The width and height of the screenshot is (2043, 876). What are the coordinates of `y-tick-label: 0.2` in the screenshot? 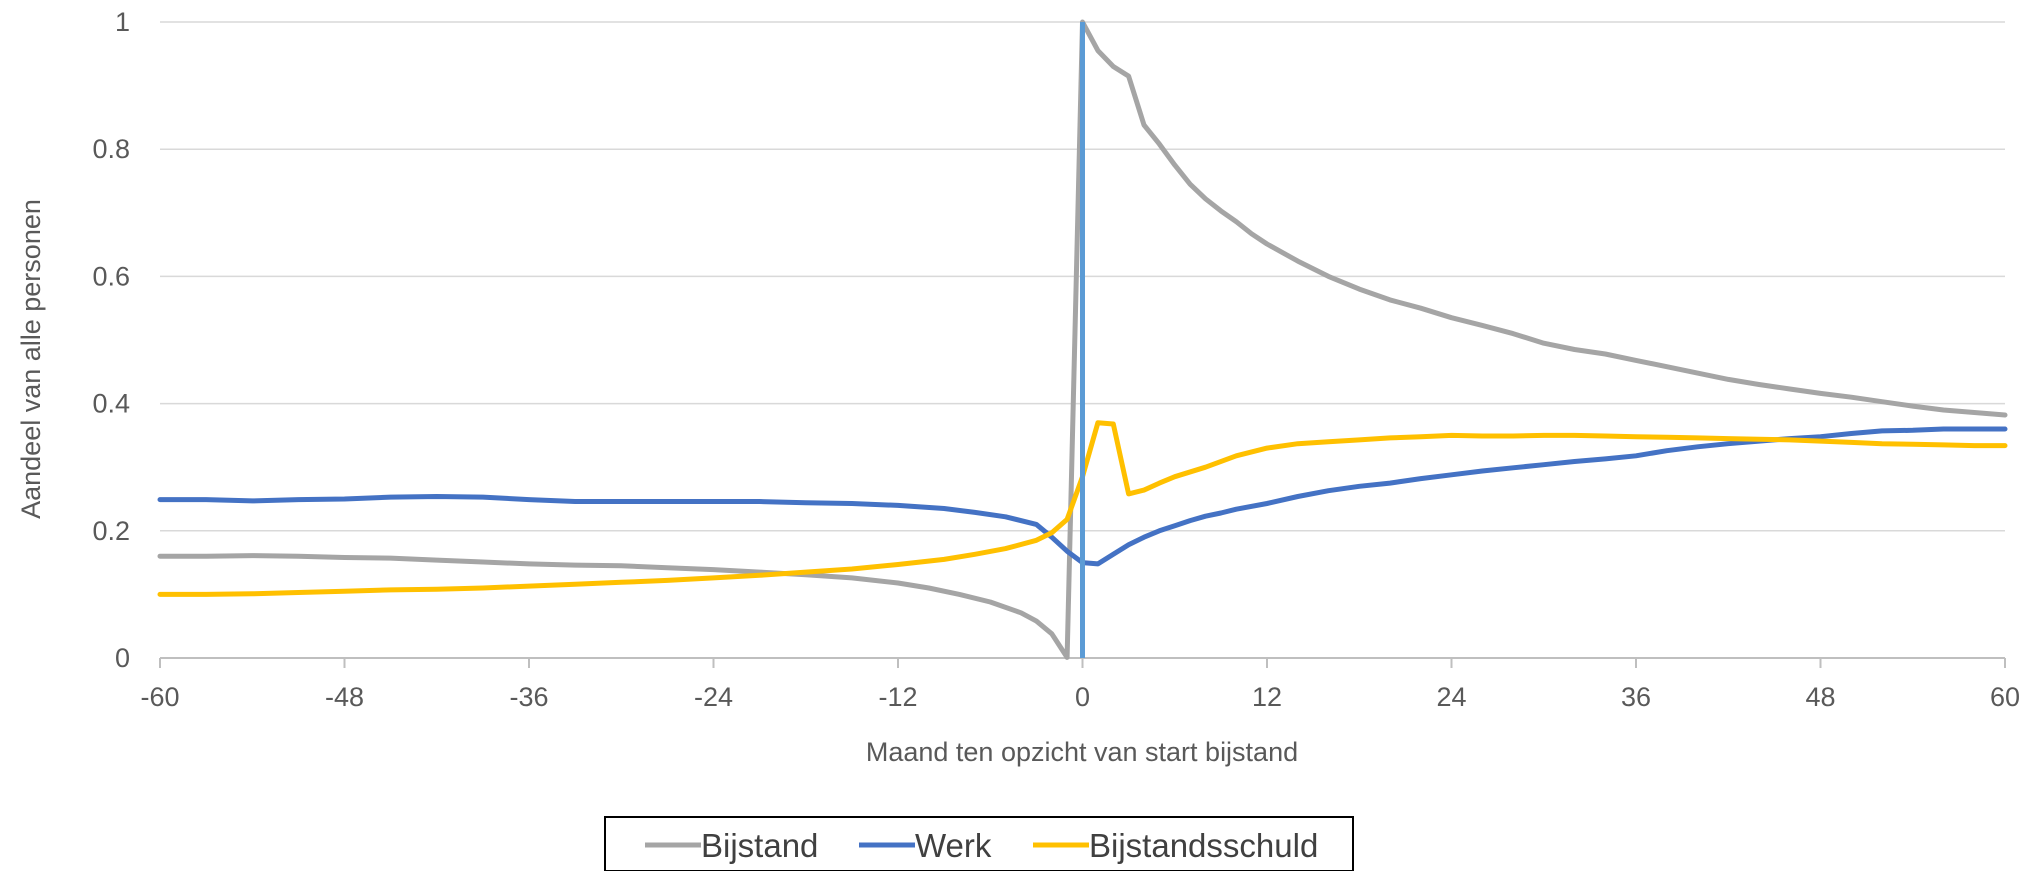 It's located at (111, 531).